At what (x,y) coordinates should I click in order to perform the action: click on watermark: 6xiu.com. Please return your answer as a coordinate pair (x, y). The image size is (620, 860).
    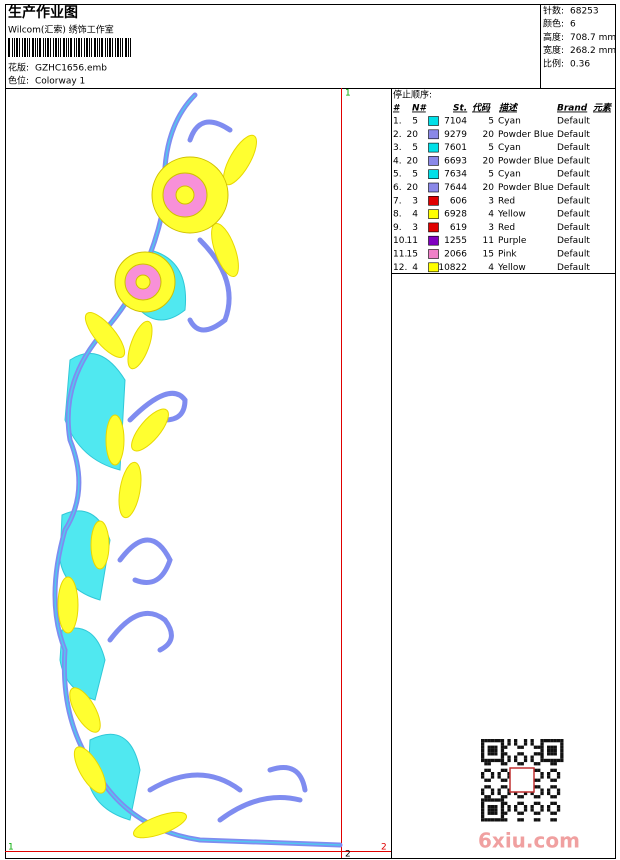
    Looking at the image, I should click on (529, 841).